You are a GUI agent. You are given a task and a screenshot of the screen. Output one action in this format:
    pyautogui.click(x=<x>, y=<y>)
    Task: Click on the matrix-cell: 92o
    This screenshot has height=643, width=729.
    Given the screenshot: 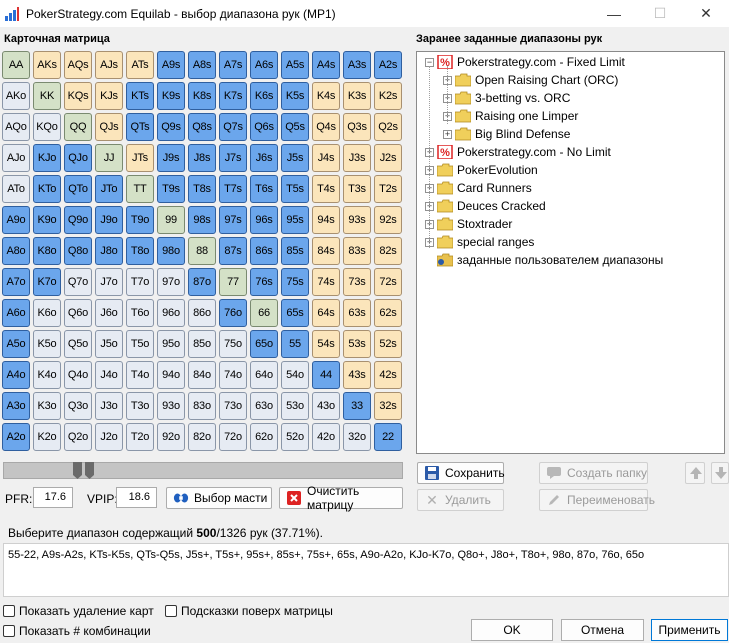 What is the action you would take?
    pyautogui.click(x=171, y=437)
    